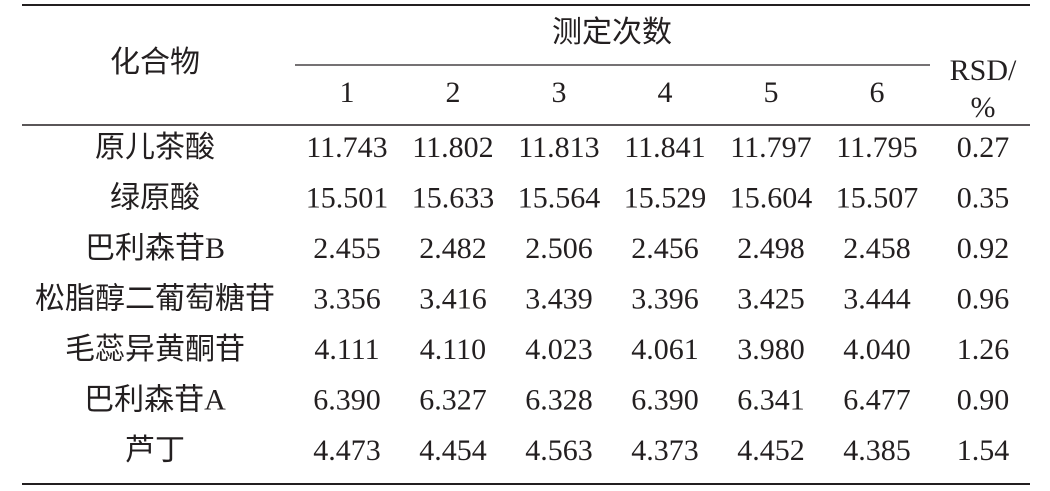 The width and height of the screenshot is (1050, 491). Describe the element at coordinates (983, 70) in the screenshot. I see `rsd-header: RSD/` at that location.